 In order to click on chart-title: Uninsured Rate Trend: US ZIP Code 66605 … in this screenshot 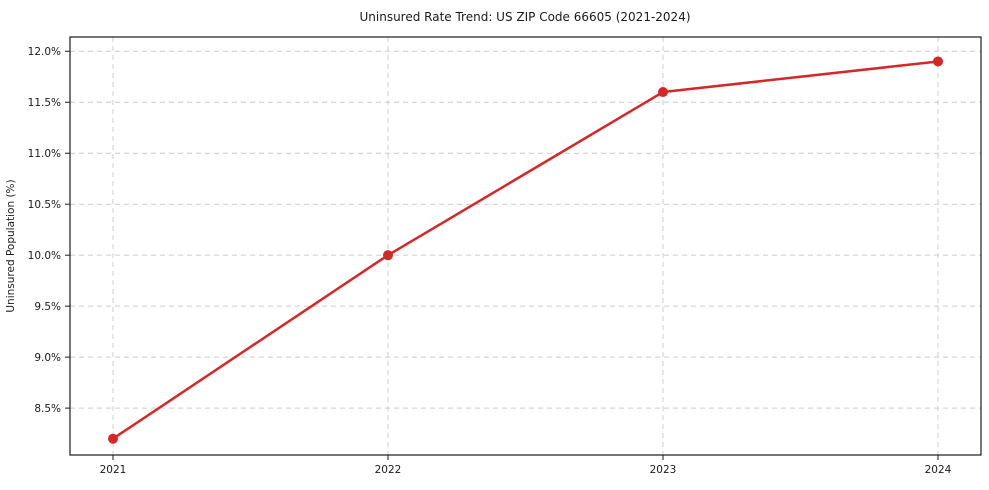, I will do `click(524, 17)`.